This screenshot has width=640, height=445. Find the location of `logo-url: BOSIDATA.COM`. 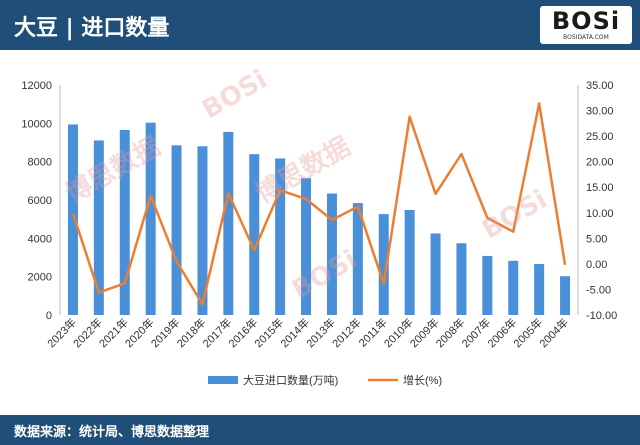

logo-url: BOSIDATA.COM is located at coordinates (586, 37).